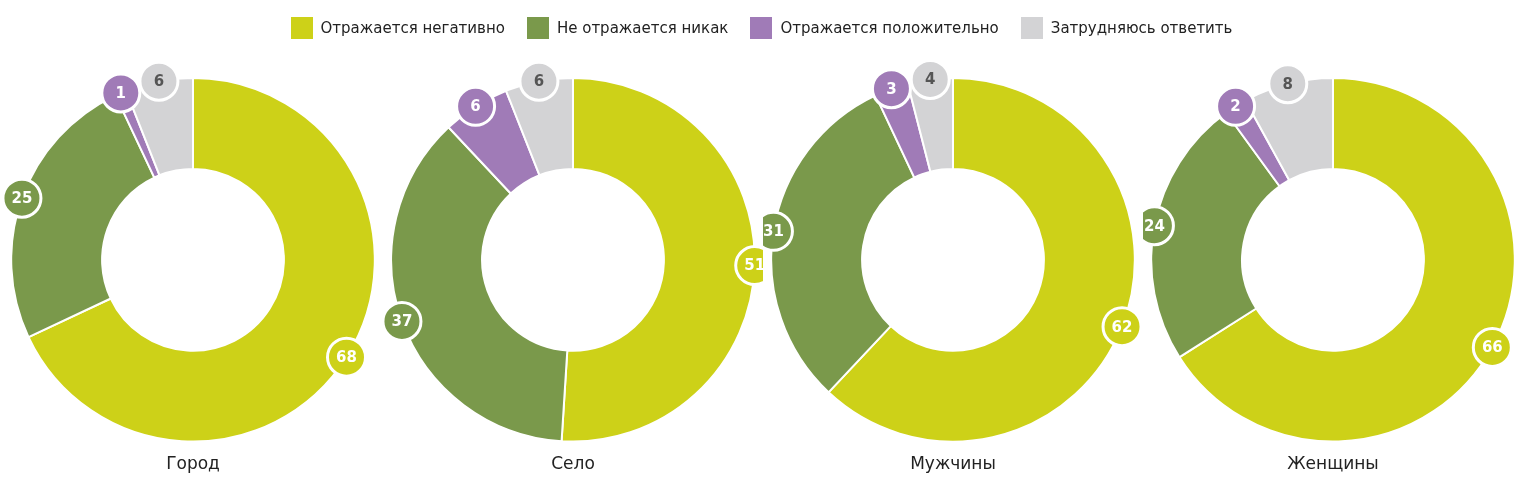  I want to click on data-label: 3, so click(891, 88).